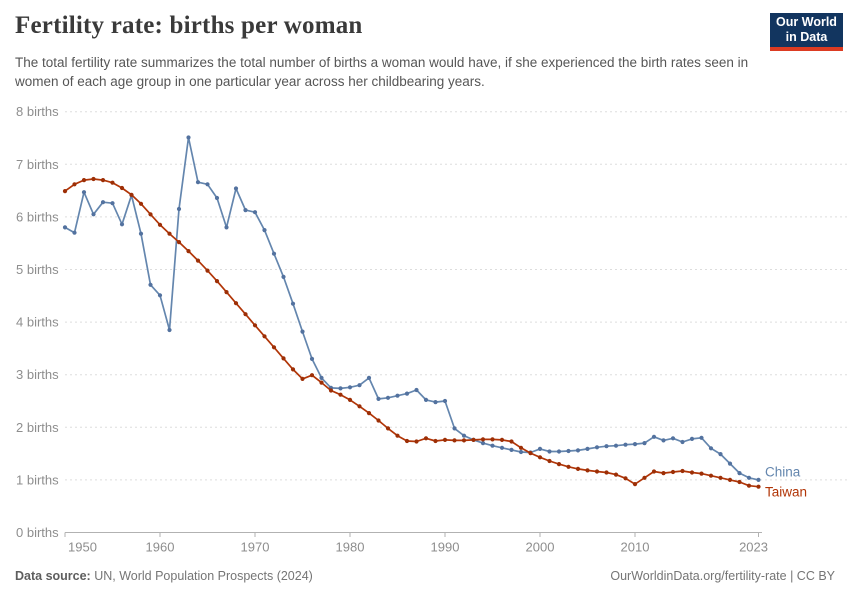  What do you see at coordinates (786, 492) in the screenshot?
I see `series-label-taiwan: Taiwan` at bounding box center [786, 492].